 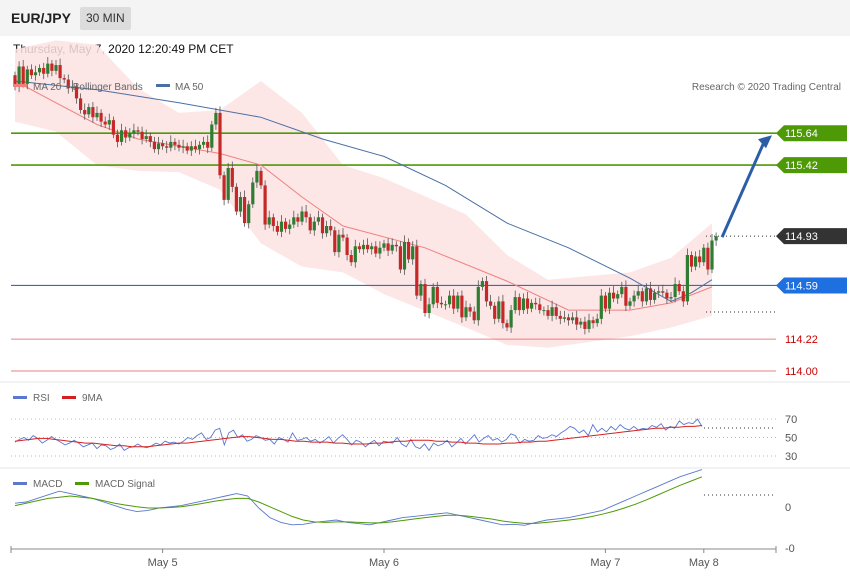 I want to click on legend-swatch-ma20, so click(x=20, y=85).